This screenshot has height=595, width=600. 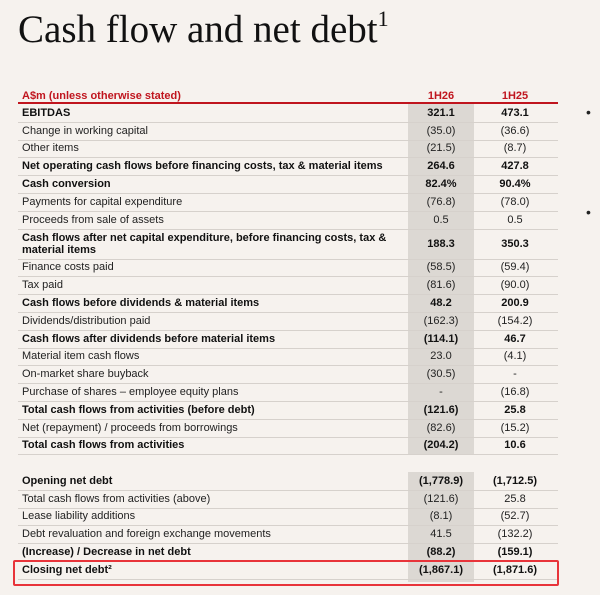 I want to click on row-value: 46.7, so click(x=515, y=338).